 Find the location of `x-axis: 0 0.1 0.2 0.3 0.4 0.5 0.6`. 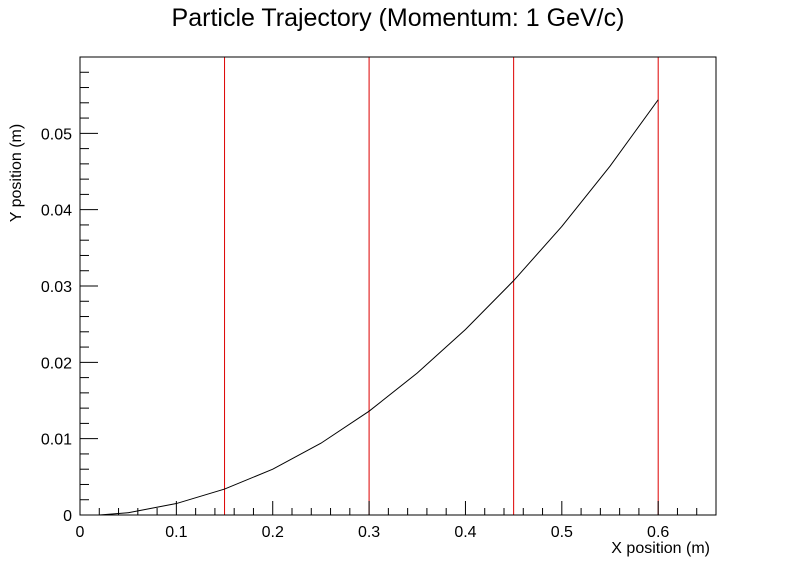

x-axis: 0 0.1 0.2 0.3 0.4 0.5 0.6 is located at coordinates (396, 521).